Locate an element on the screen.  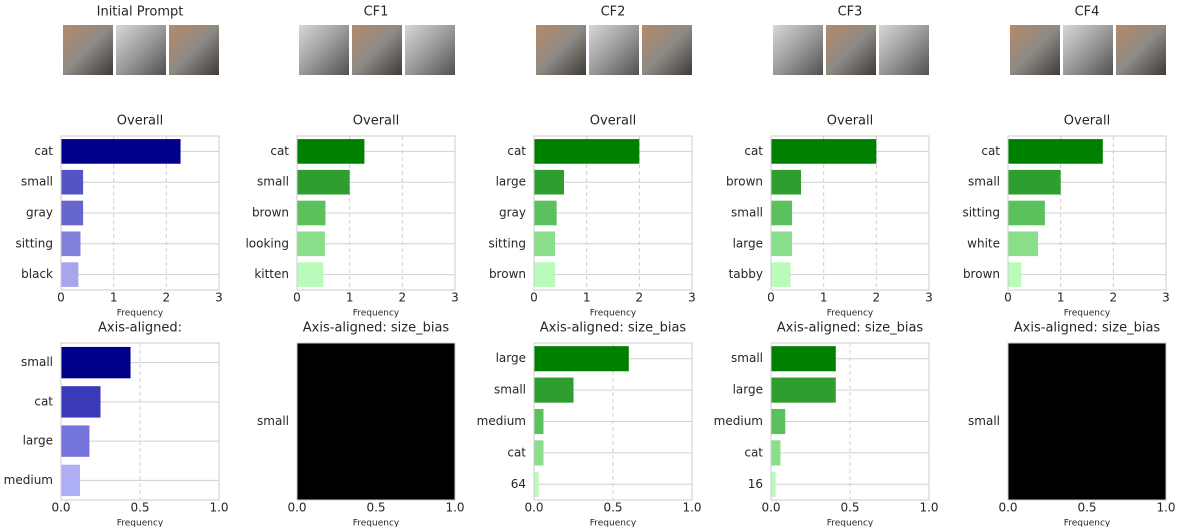
column-title: CF3 is located at coordinates (850, 12).